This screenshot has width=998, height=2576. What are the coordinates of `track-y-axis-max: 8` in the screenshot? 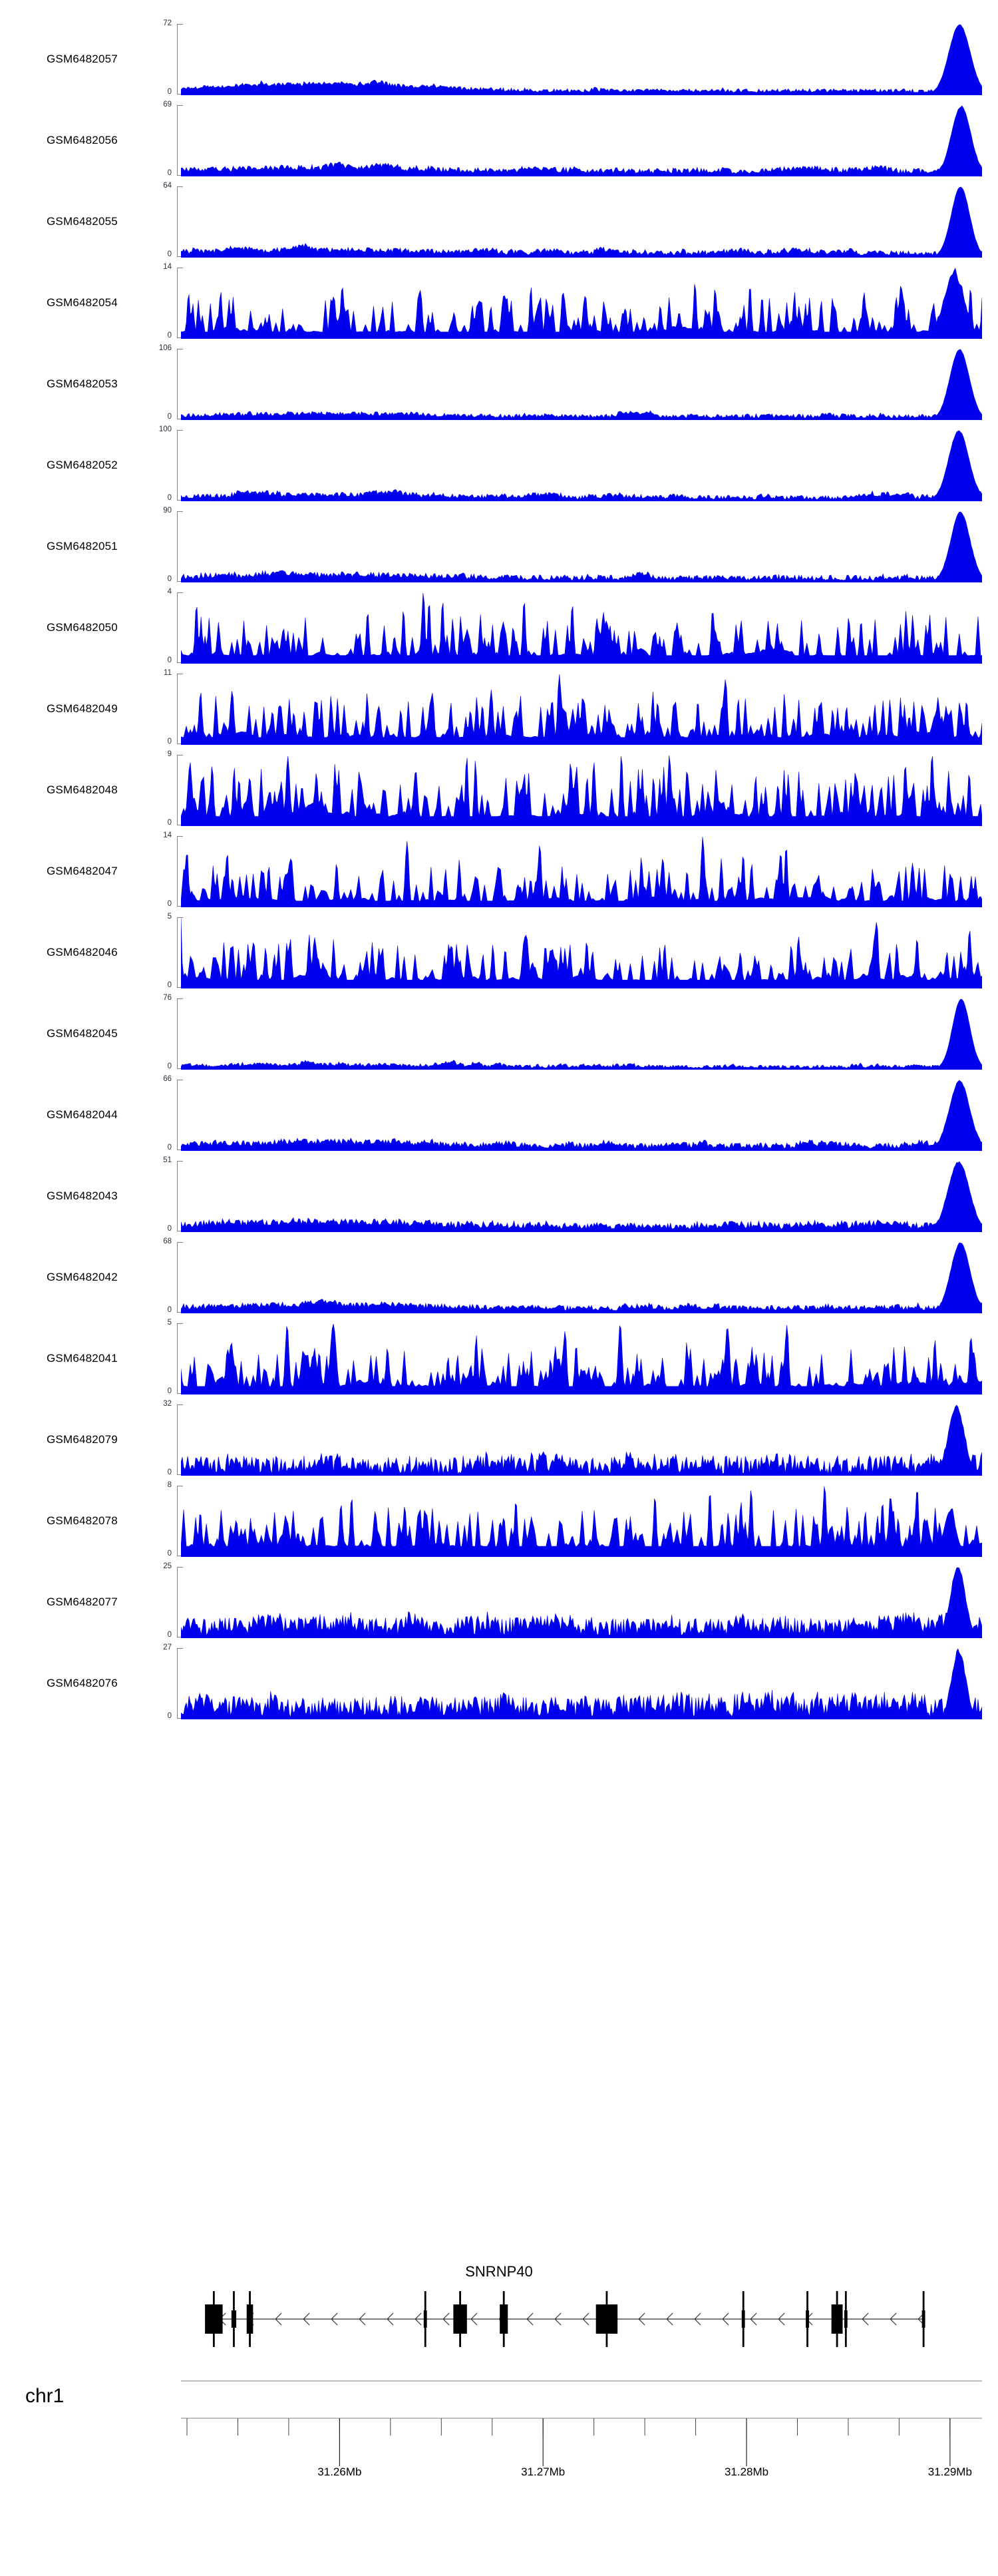 It's located at (169, 1485).